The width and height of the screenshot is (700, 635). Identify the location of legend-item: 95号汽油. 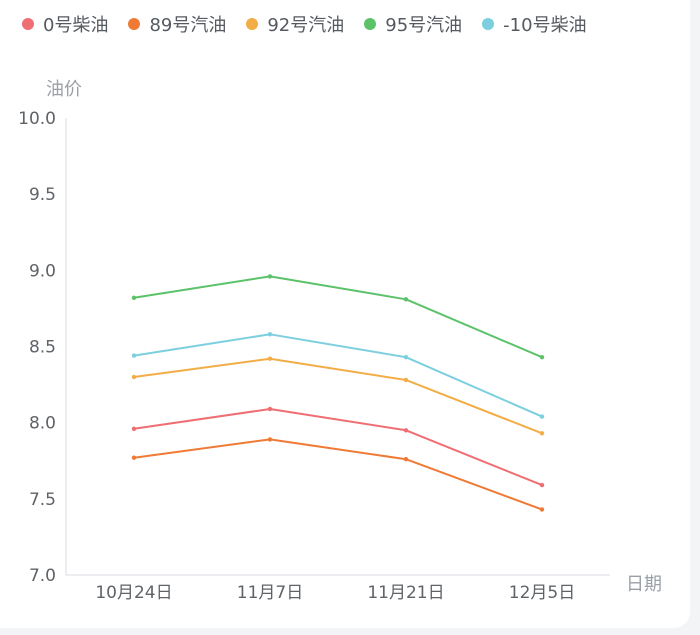
(413, 24).